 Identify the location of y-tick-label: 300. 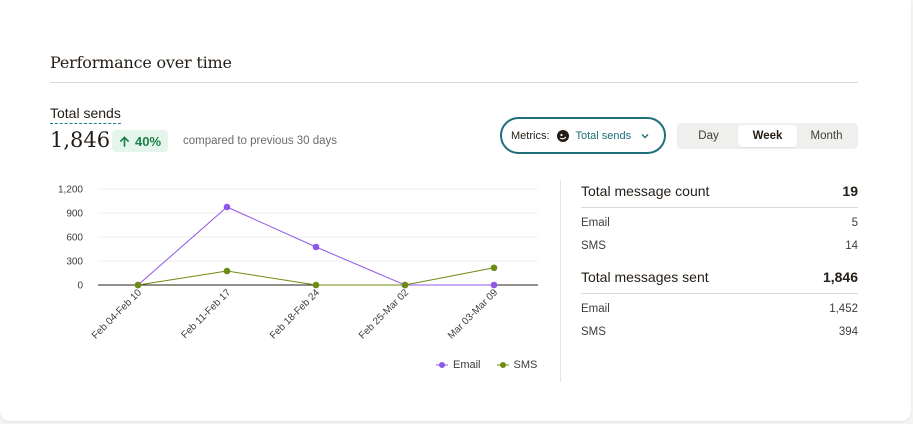
(74, 262).